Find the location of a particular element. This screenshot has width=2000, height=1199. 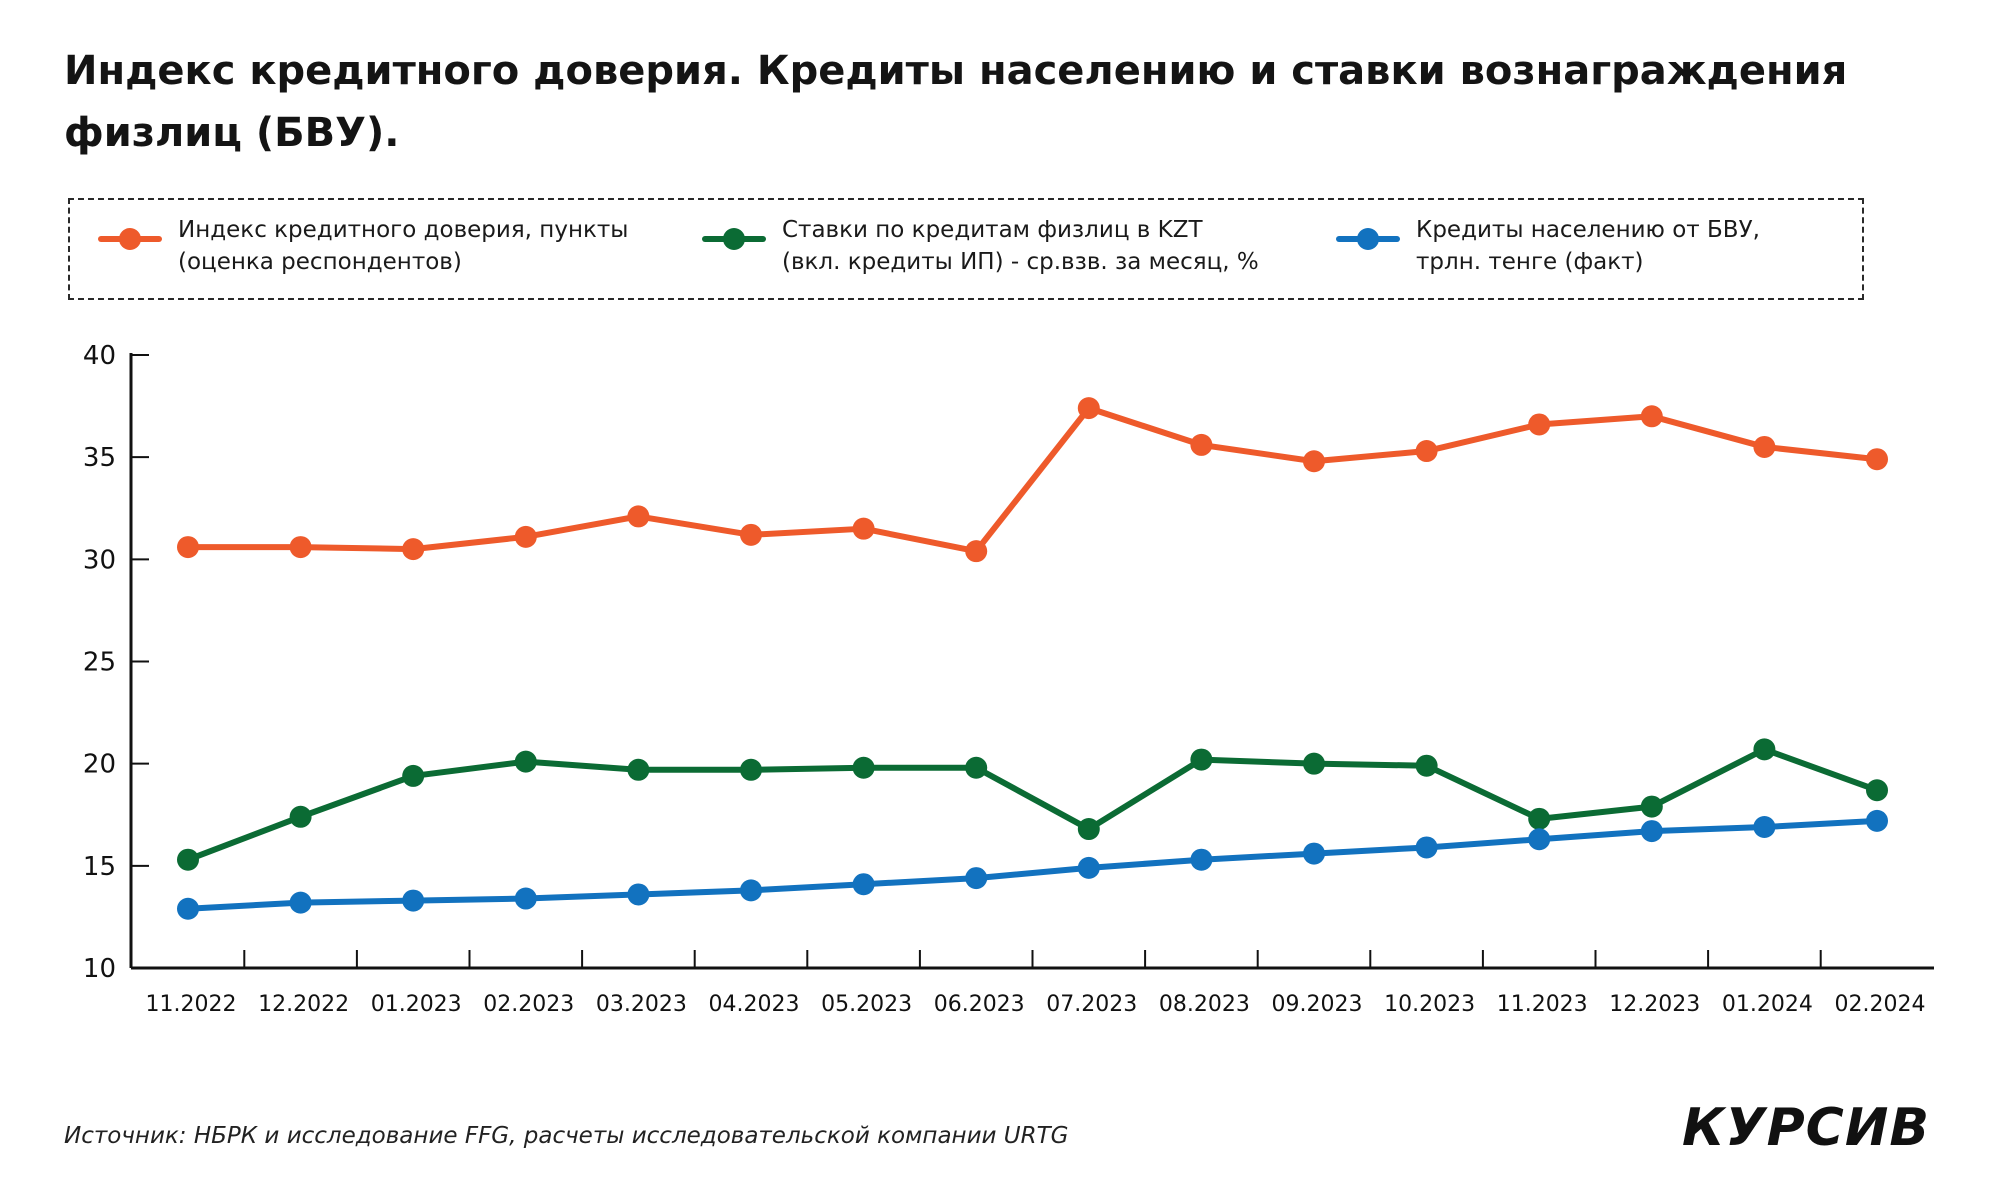

x-tick-label: 08.2023 is located at coordinates (1204, 1004).